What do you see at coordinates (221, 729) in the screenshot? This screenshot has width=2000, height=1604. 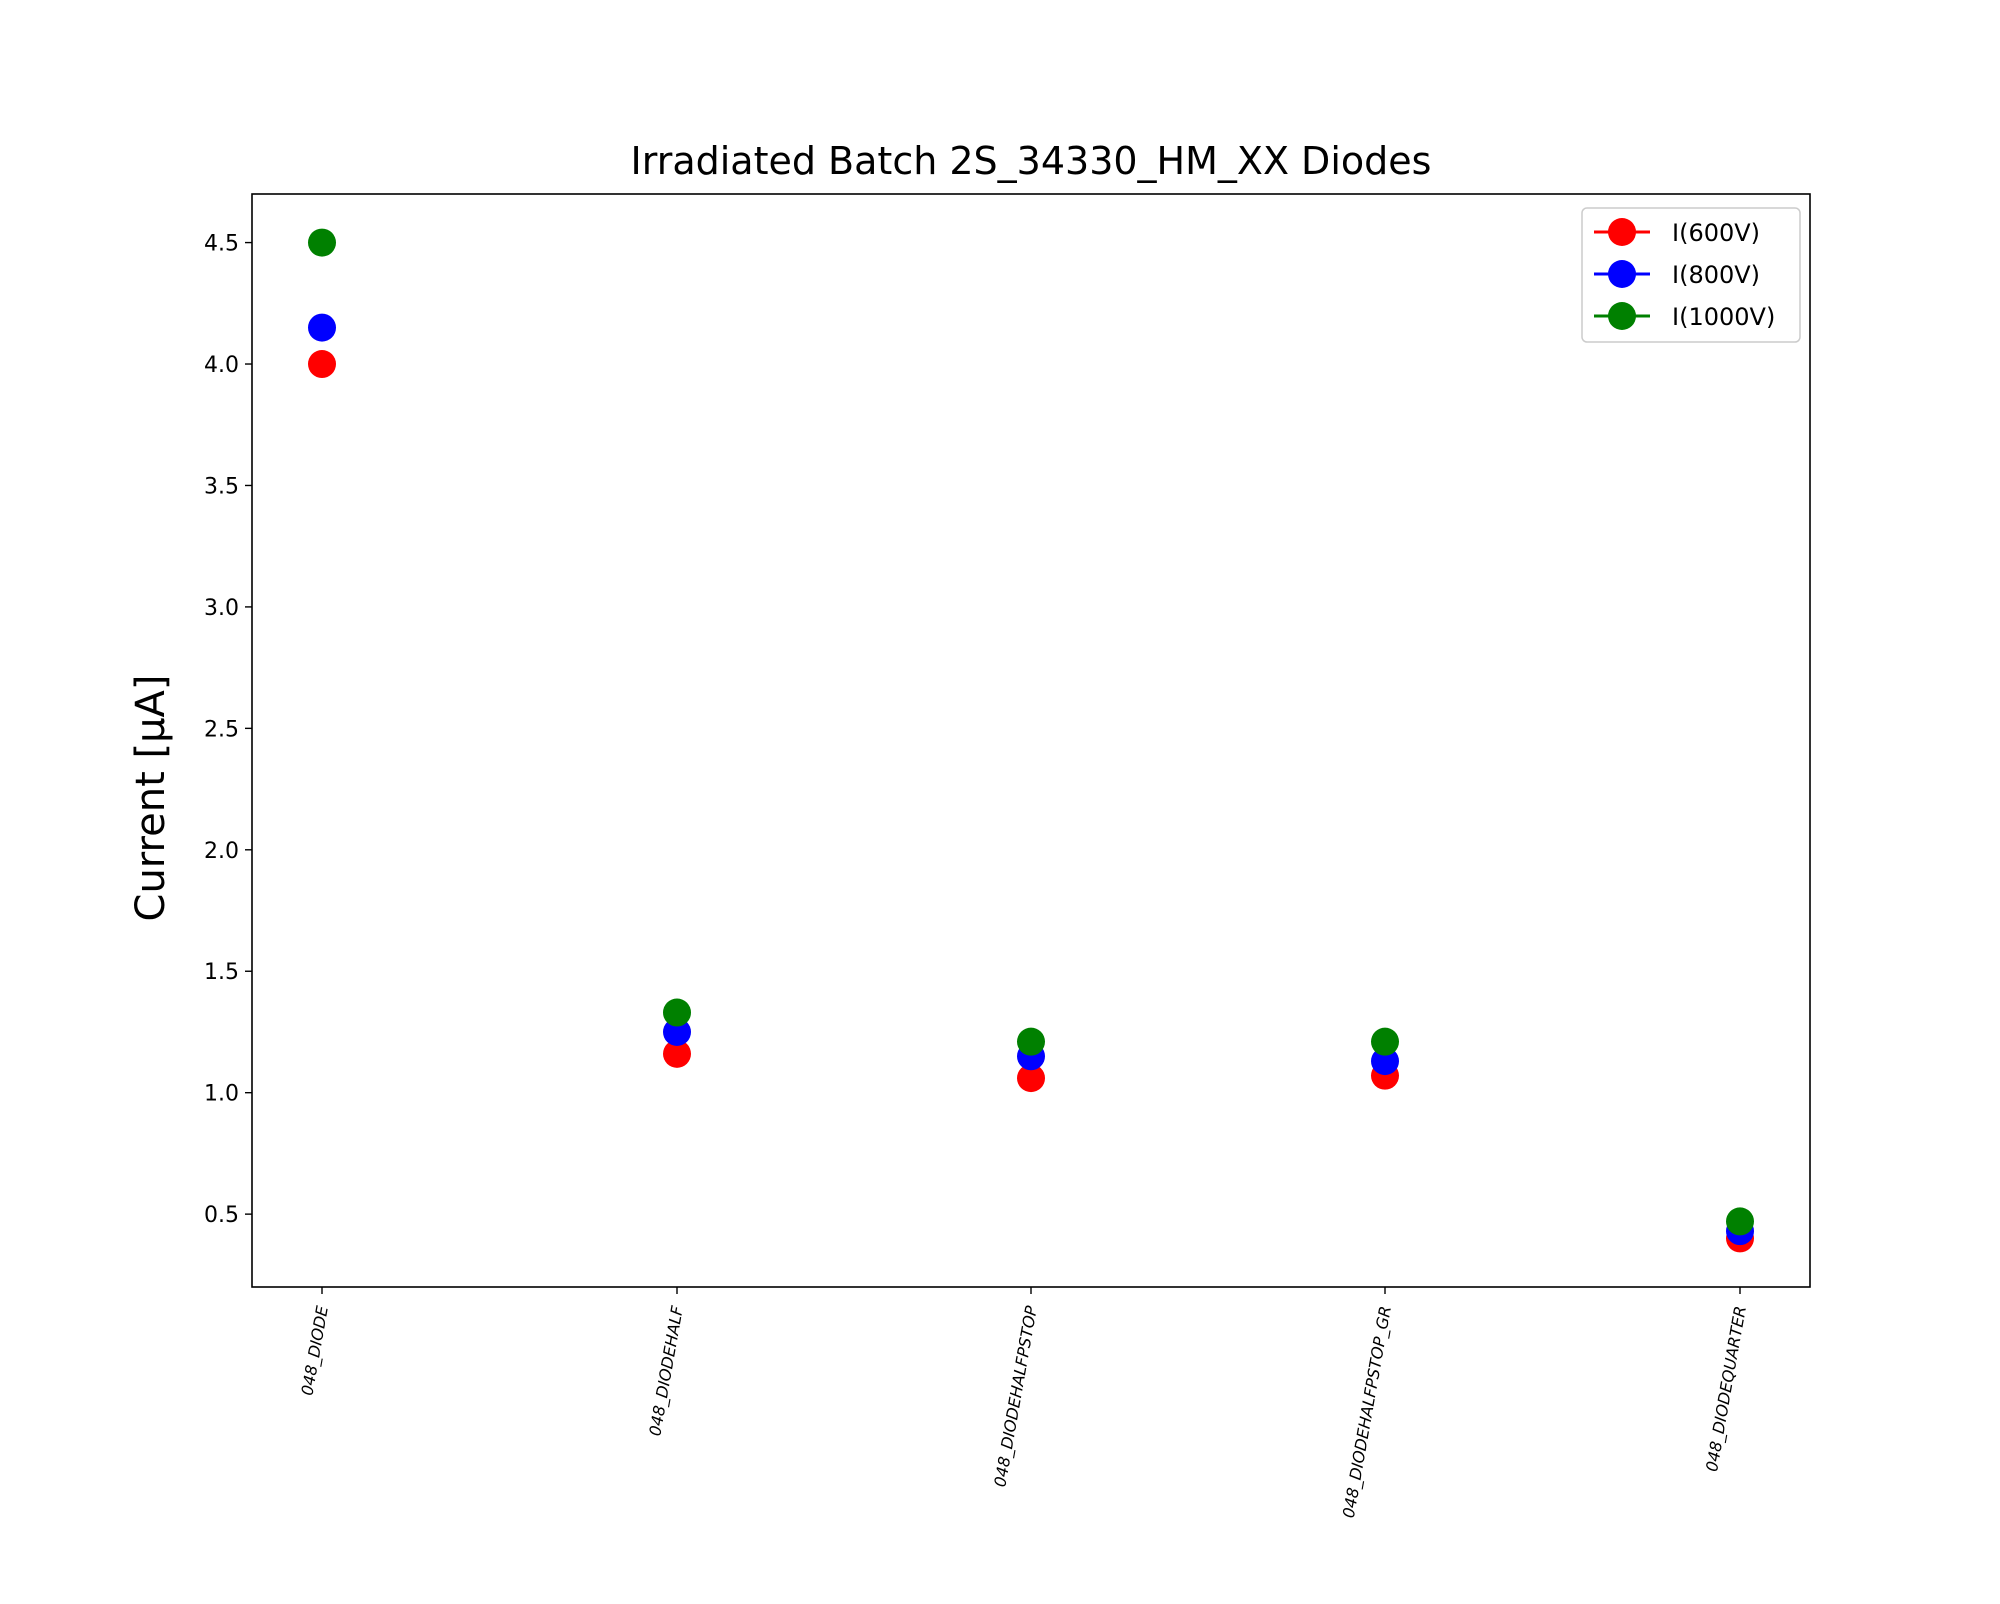 I see `y-tick-label: 2.5` at bounding box center [221, 729].